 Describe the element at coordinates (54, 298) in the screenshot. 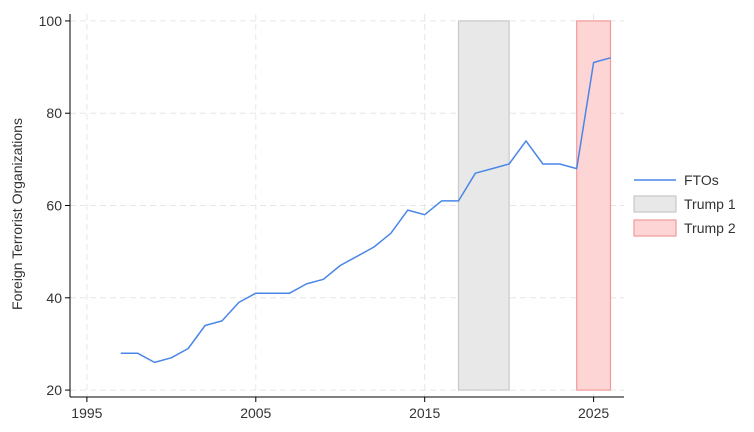

I see `y-tick-label: 40` at that location.